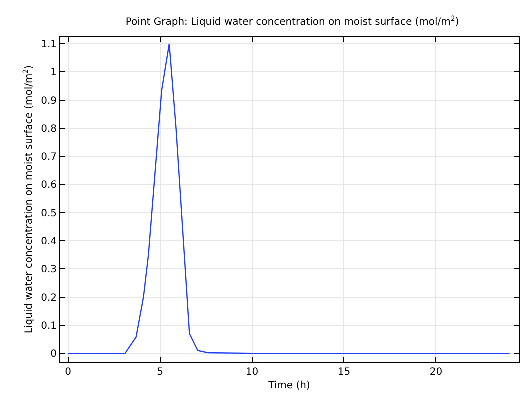 Image resolution: width=532 pixels, height=404 pixels. I want to click on y-tick-label: 1.1, so click(49, 45).